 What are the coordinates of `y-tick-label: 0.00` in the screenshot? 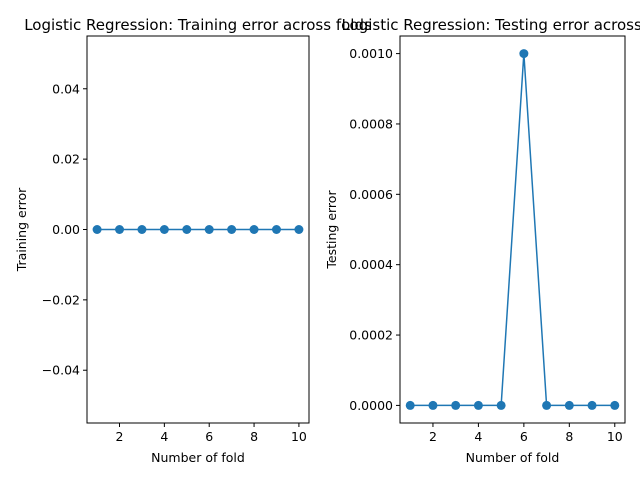 It's located at (66, 229).